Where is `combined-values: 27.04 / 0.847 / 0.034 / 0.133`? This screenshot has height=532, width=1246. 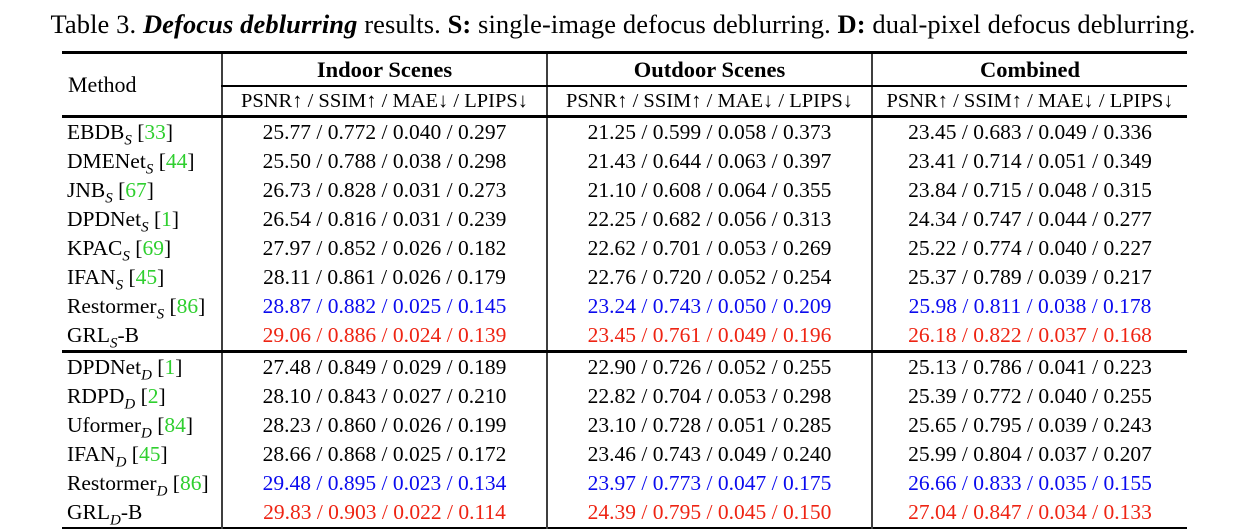
combined-values: 27.04 / 0.847 / 0.034 / 0.133 is located at coordinates (1029, 513).